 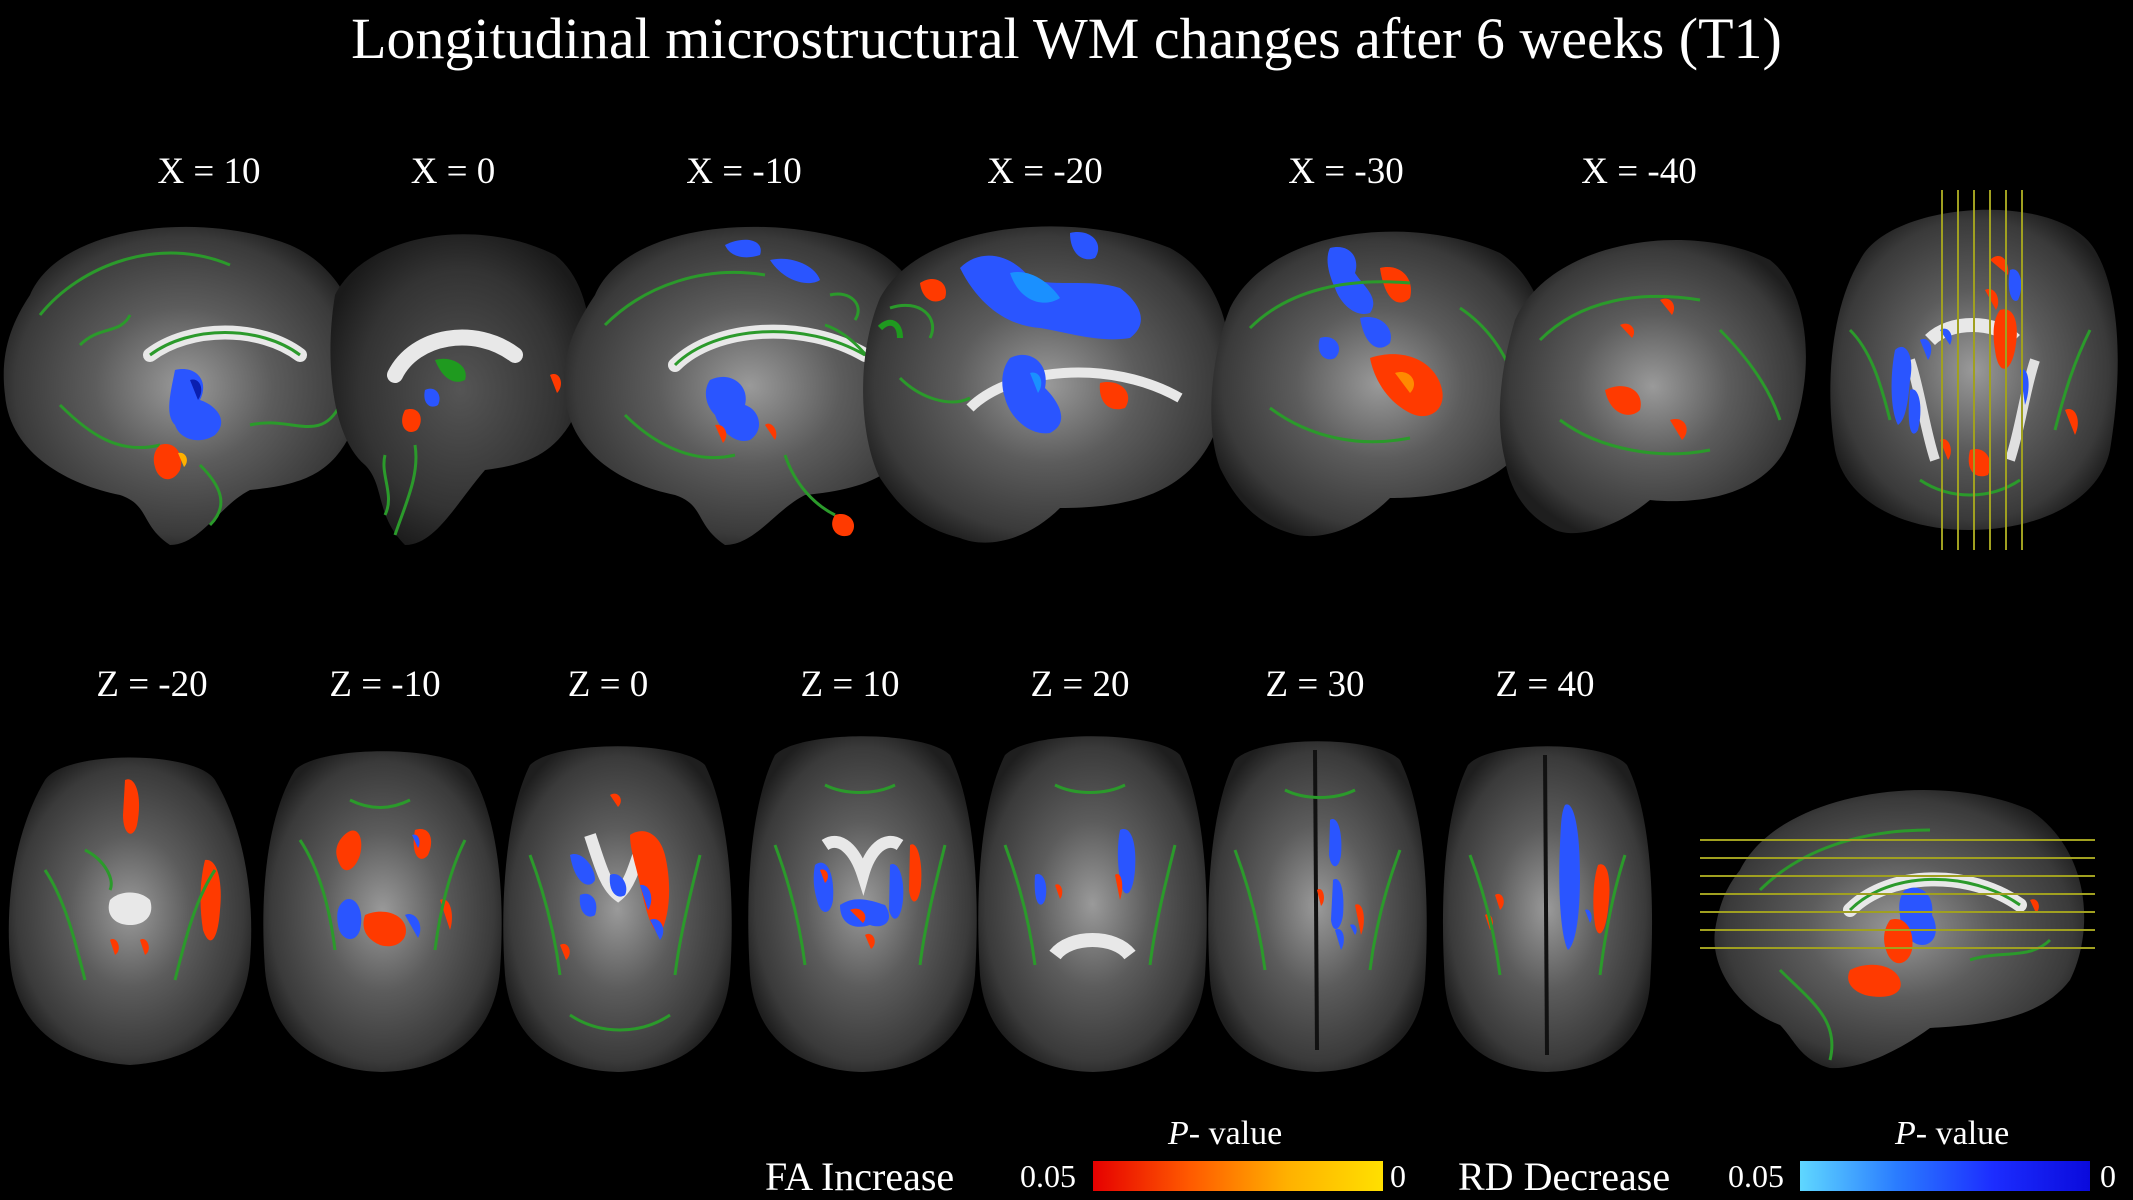 I want to click on axial-label-1: Z = -20, so click(x=152, y=684).